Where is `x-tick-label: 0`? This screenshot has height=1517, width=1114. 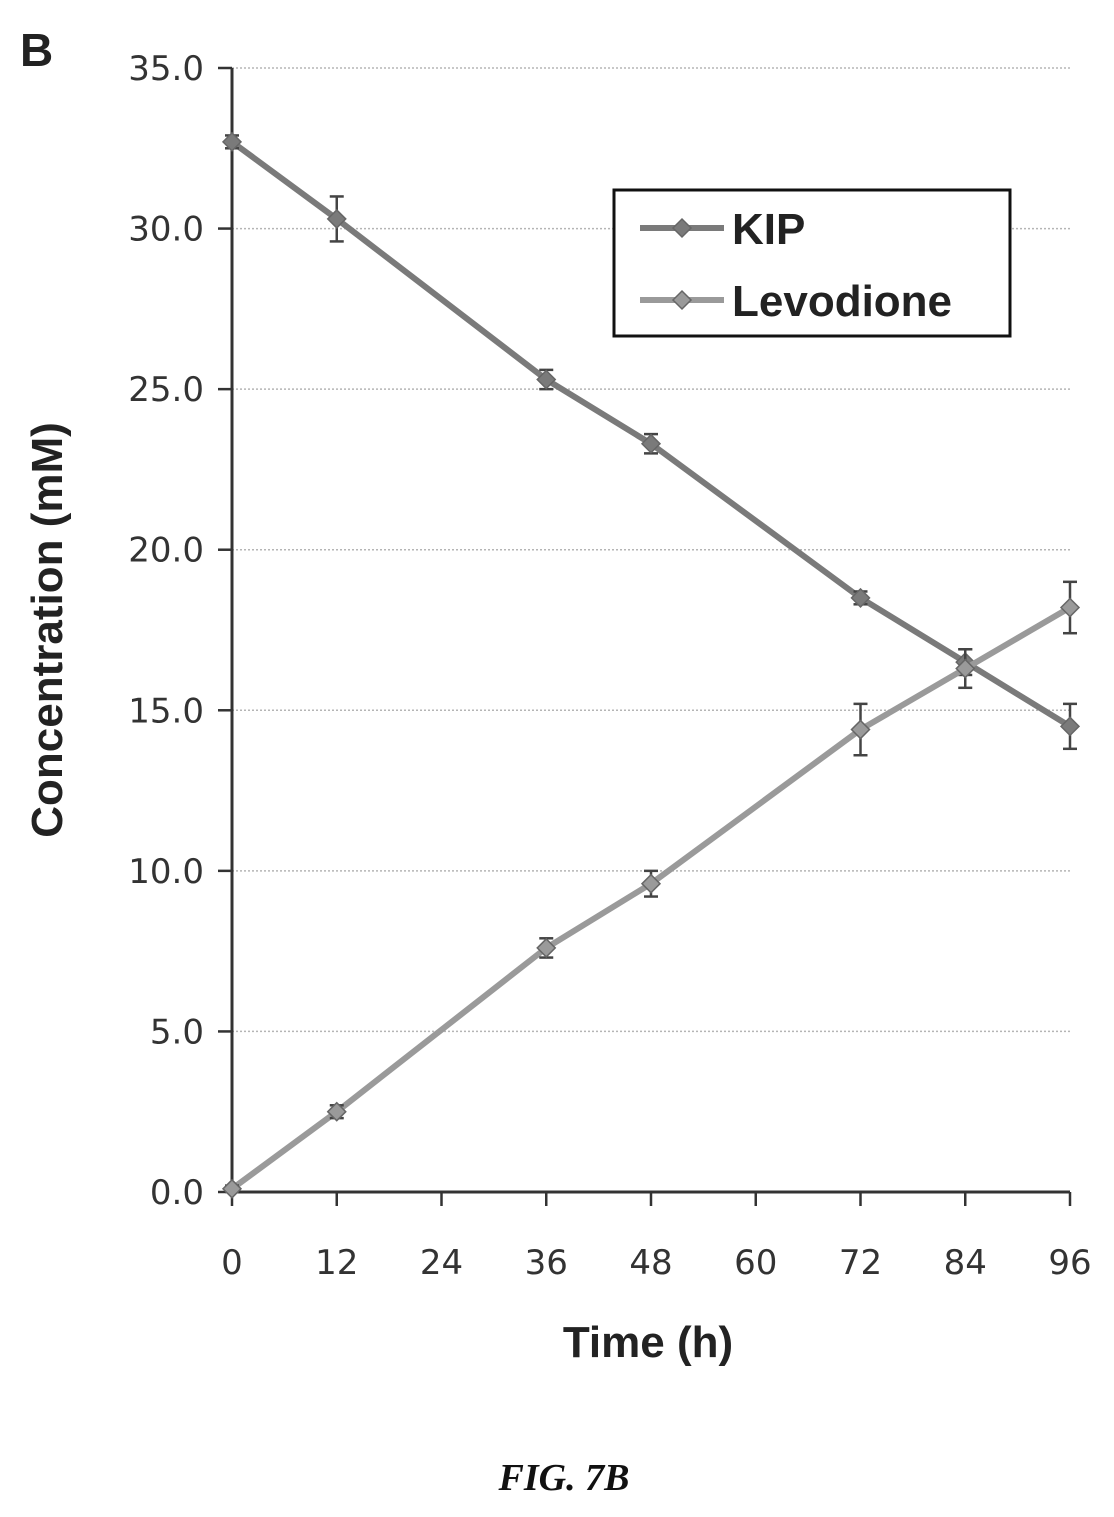 x-tick-label: 0 is located at coordinates (232, 1263).